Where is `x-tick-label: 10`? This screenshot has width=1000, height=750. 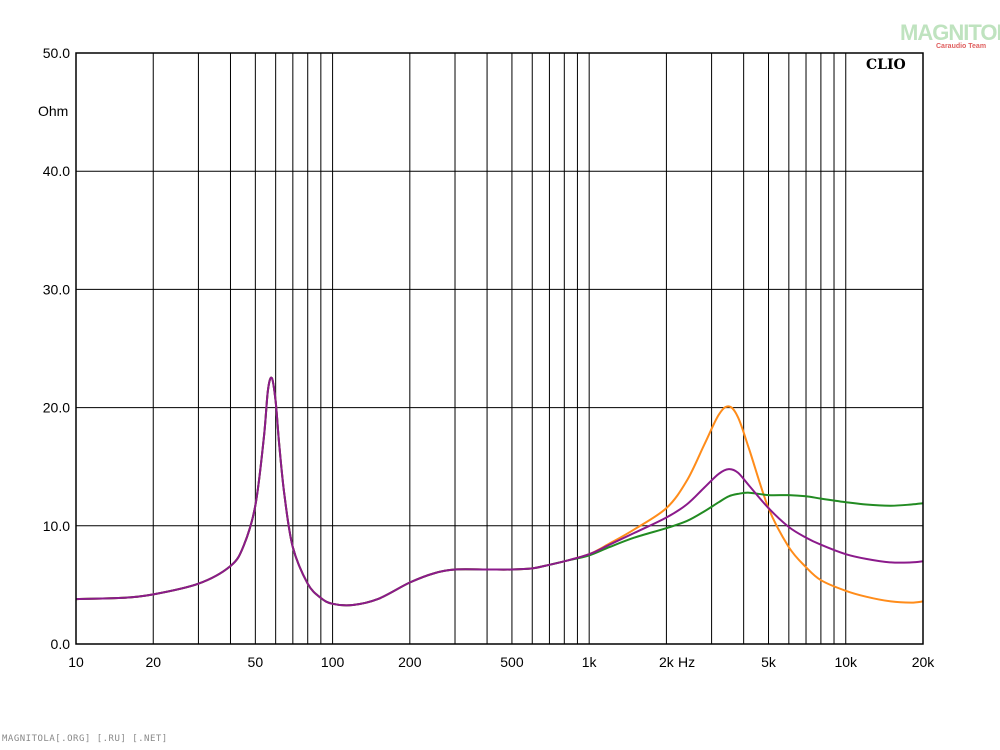 x-tick-label: 10 is located at coordinates (76, 662).